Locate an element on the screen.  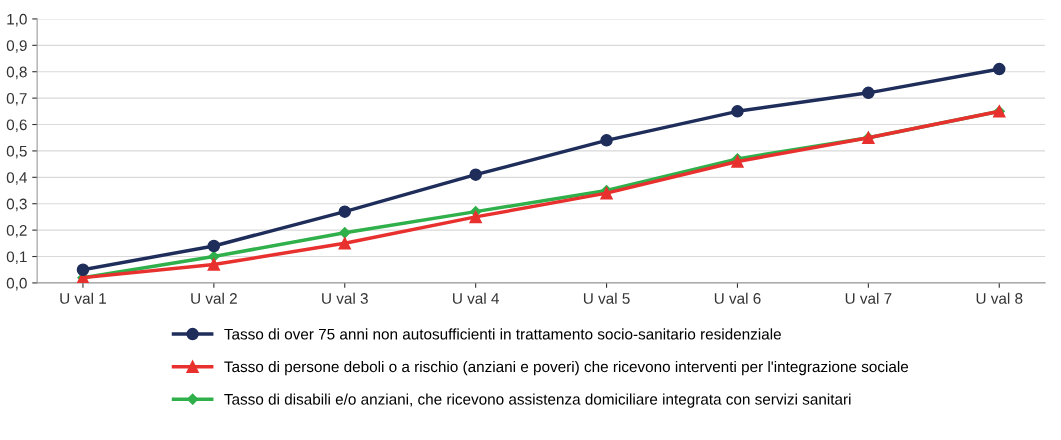
legend-label: Tasso di disabili e/o anziani, che ricevono assistenza domiciliare integrata con servizi sanitari is located at coordinates (537, 400).